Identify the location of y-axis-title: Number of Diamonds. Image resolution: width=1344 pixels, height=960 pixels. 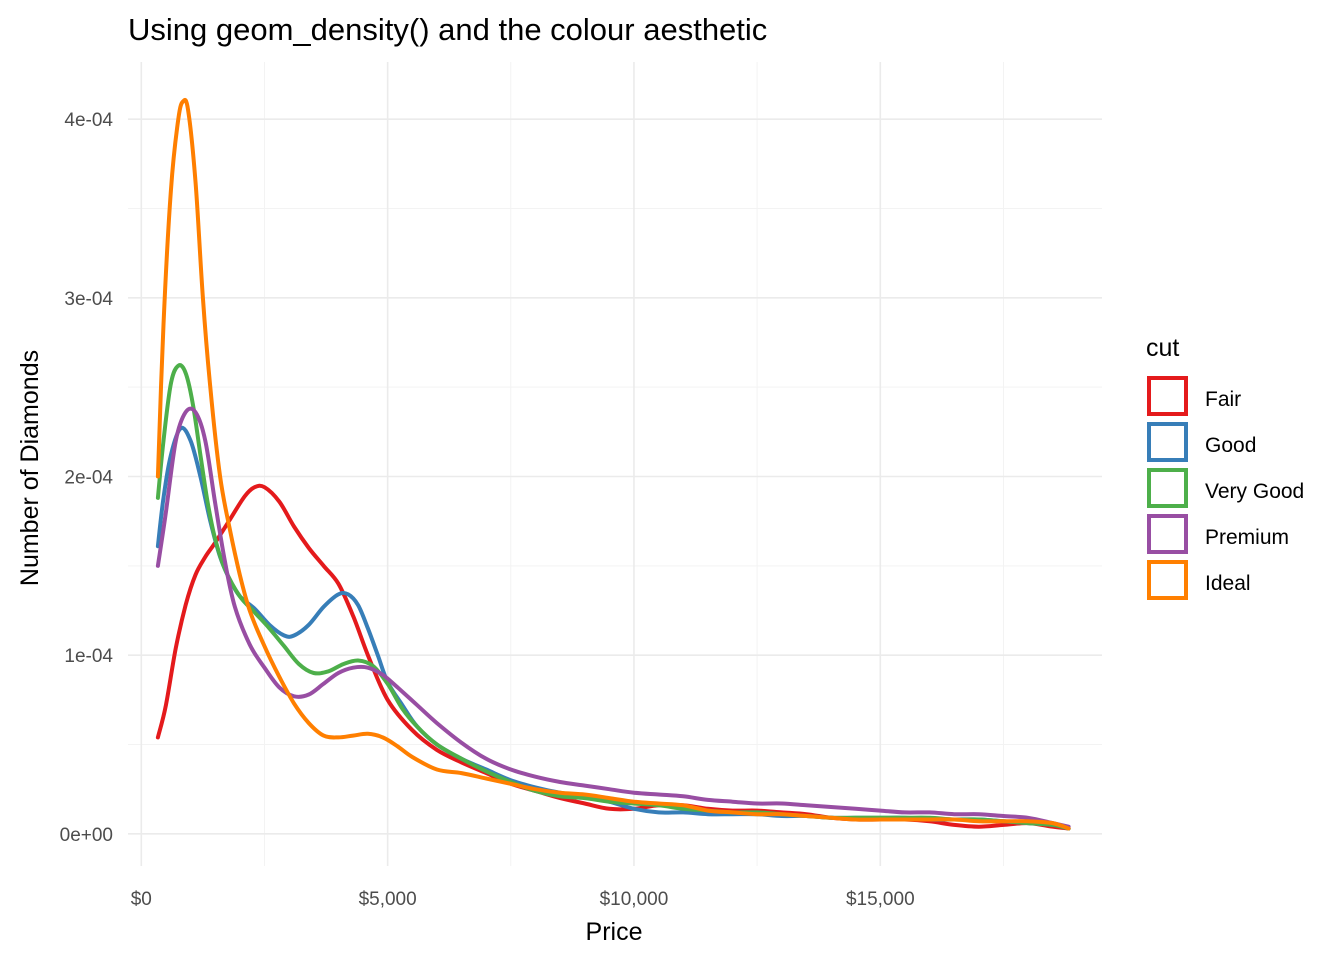
(30, 468).